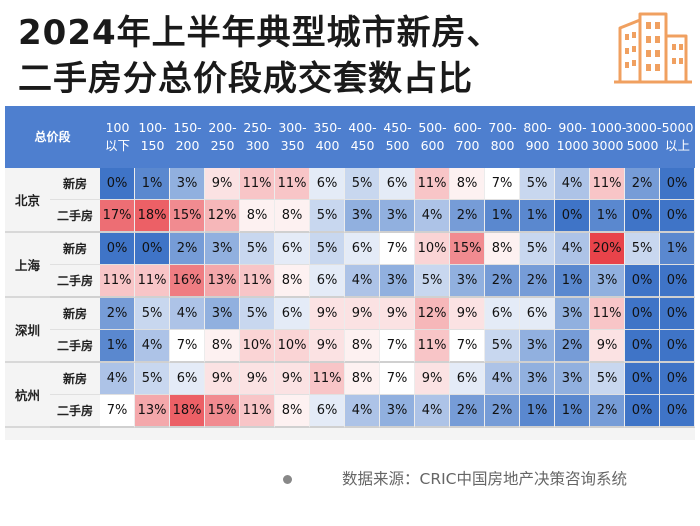 This screenshot has height=526, width=700. What do you see at coordinates (608, 249) in the screenshot?
I see `heatmap-cell: 20%` at bounding box center [608, 249].